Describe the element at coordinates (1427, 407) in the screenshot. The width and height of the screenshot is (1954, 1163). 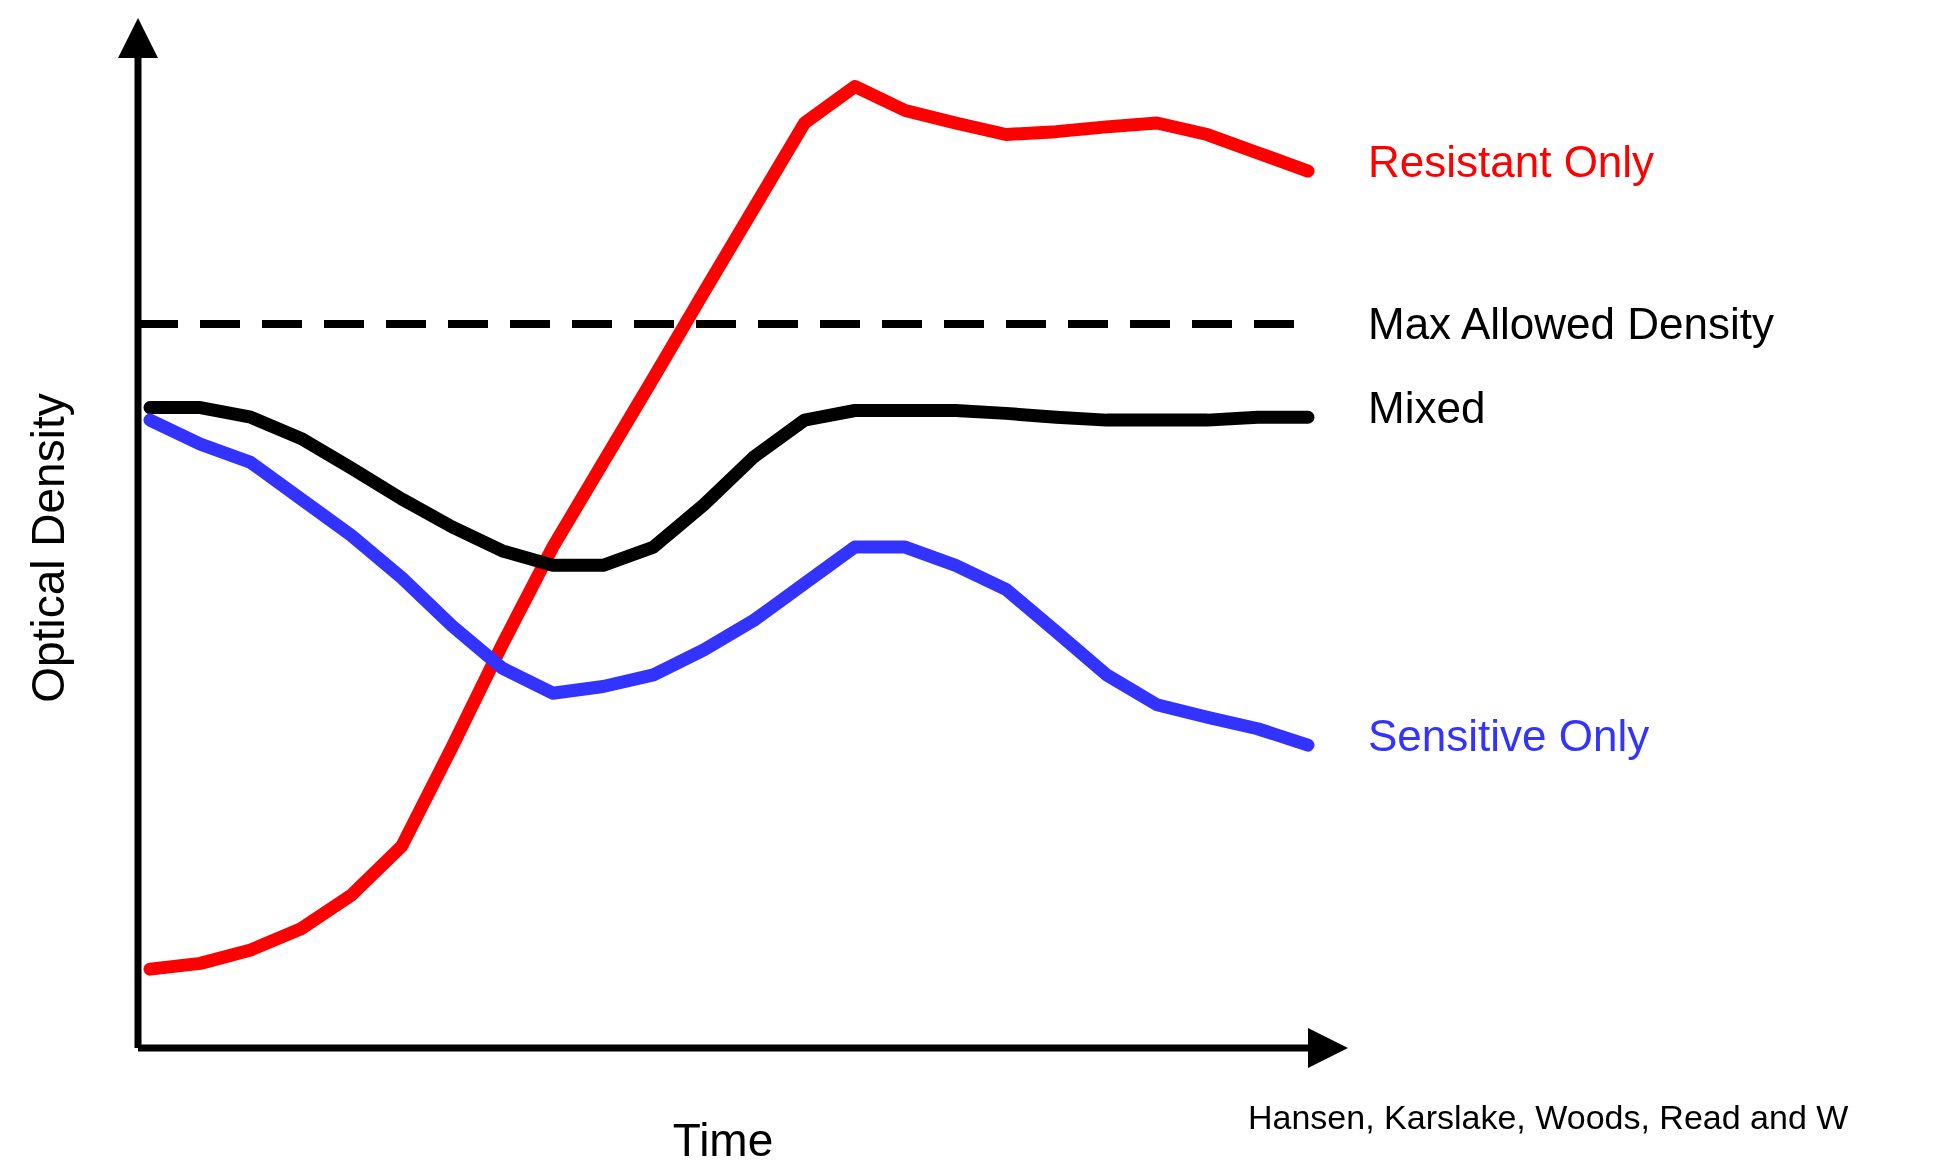
I see `series-label: Mixed` at that location.